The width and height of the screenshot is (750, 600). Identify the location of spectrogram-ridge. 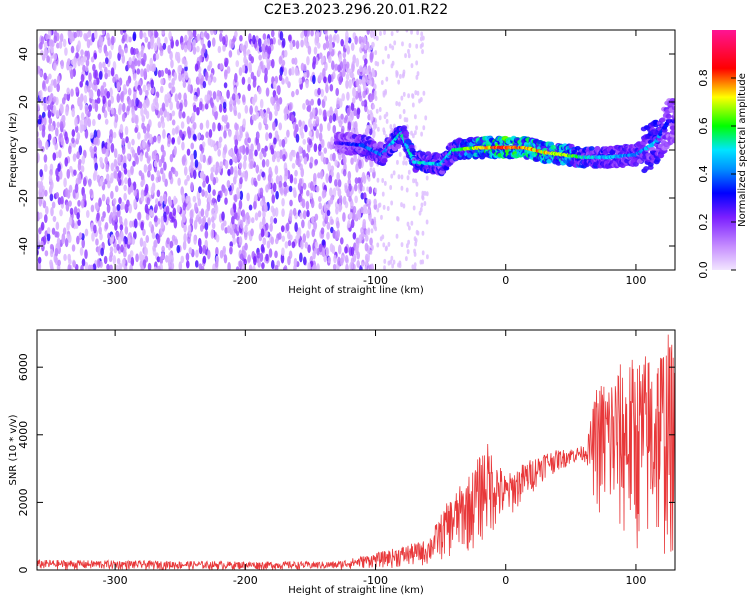
(504, 137).